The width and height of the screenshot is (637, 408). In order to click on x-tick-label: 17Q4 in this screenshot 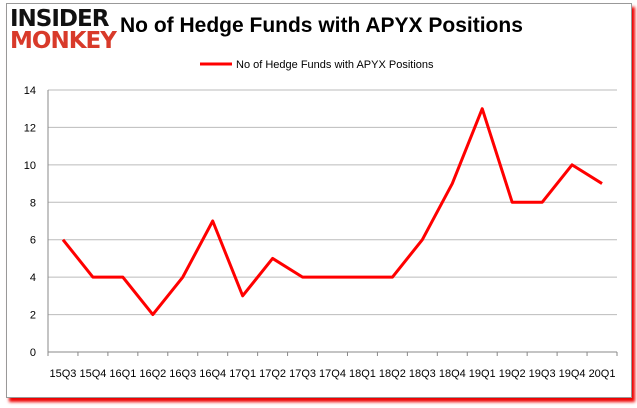, I will do `click(332, 374)`.